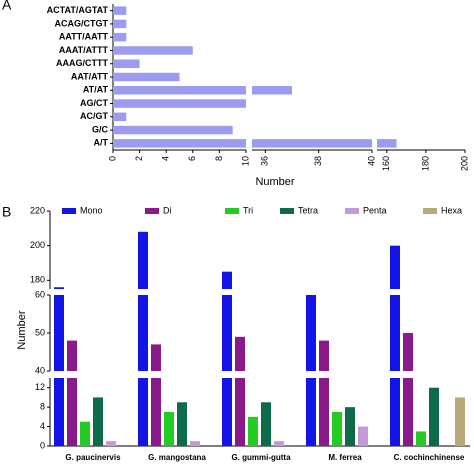 Image resolution: width=474 pixels, height=474 pixels. Describe the element at coordinates (177, 457) in the screenshot. I see `category-label: G. mangostana` at that location.